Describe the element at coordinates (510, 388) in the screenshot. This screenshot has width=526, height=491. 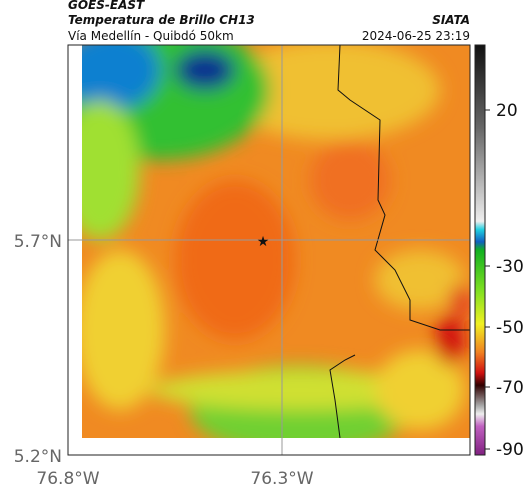
I see `colorbar-label: -70` at that location.